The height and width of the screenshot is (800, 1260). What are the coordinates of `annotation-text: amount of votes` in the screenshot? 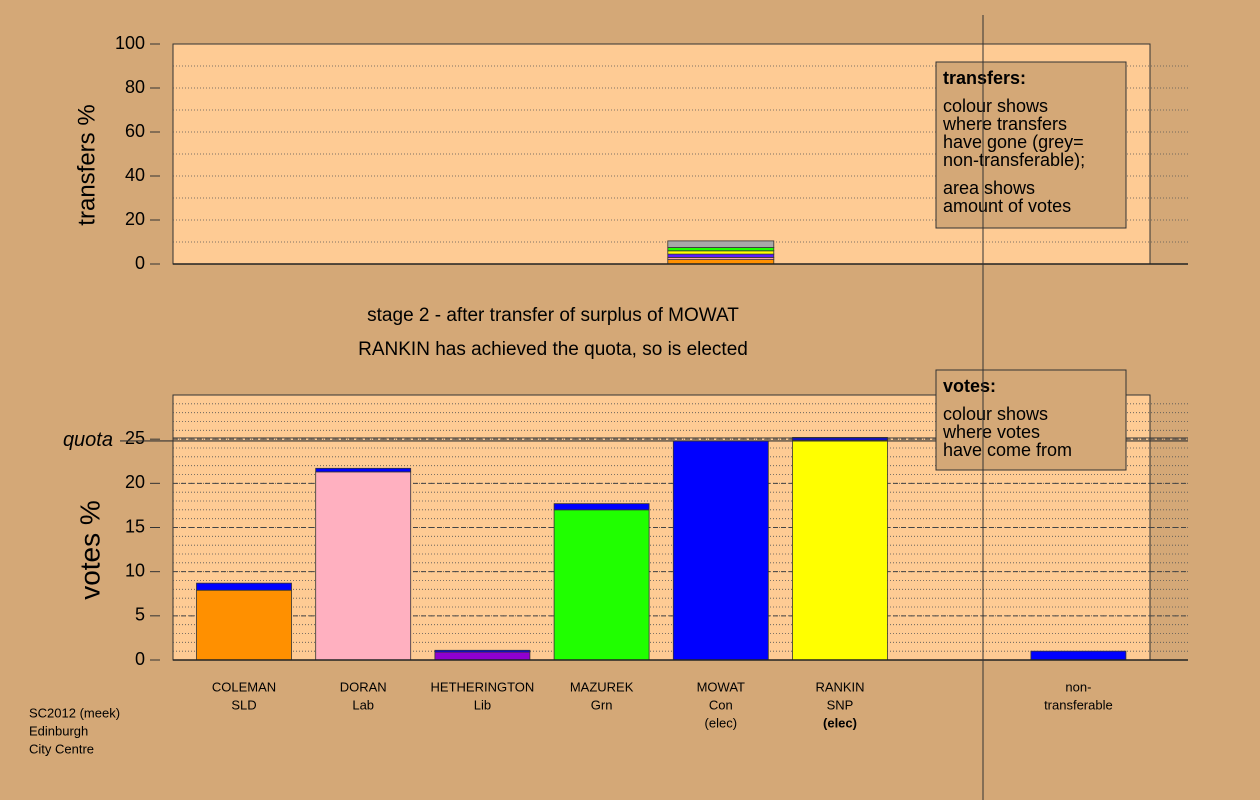 It's located at (1007, 206).